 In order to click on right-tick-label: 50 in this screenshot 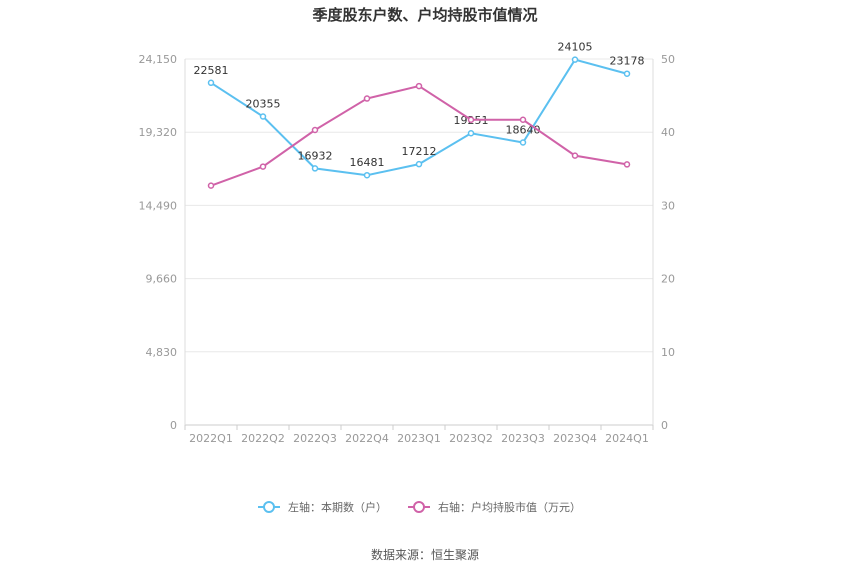, I will do `click(668, 59)`.